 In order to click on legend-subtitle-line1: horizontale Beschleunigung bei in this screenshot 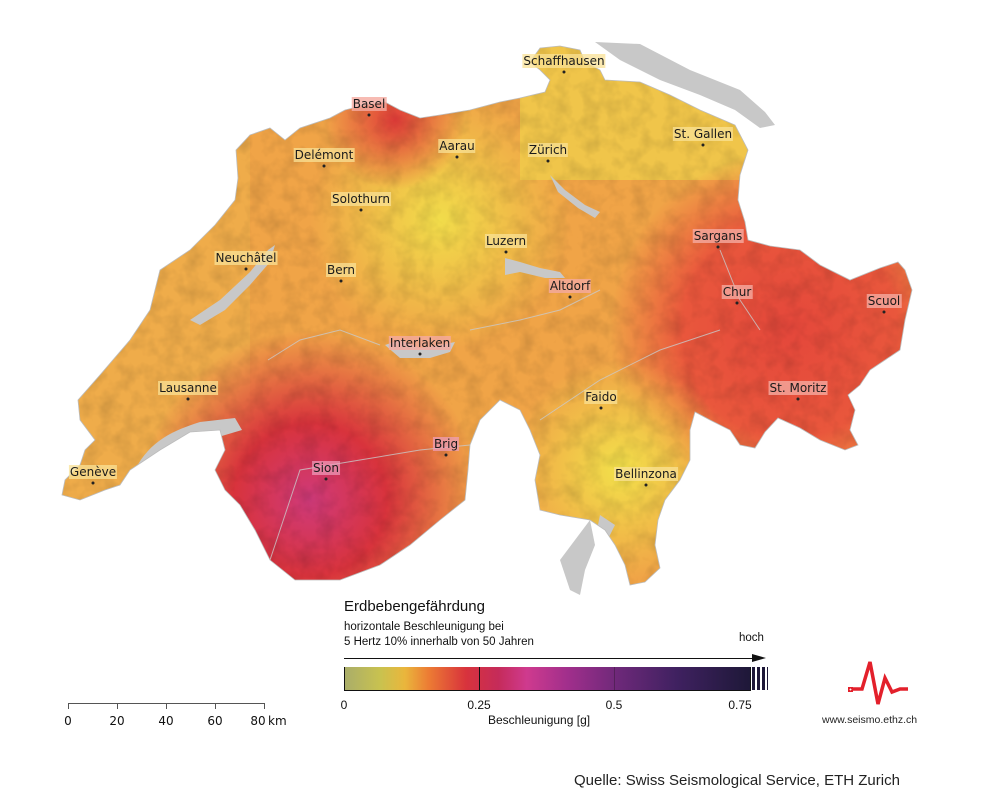, I will do `click(424, 627)`.